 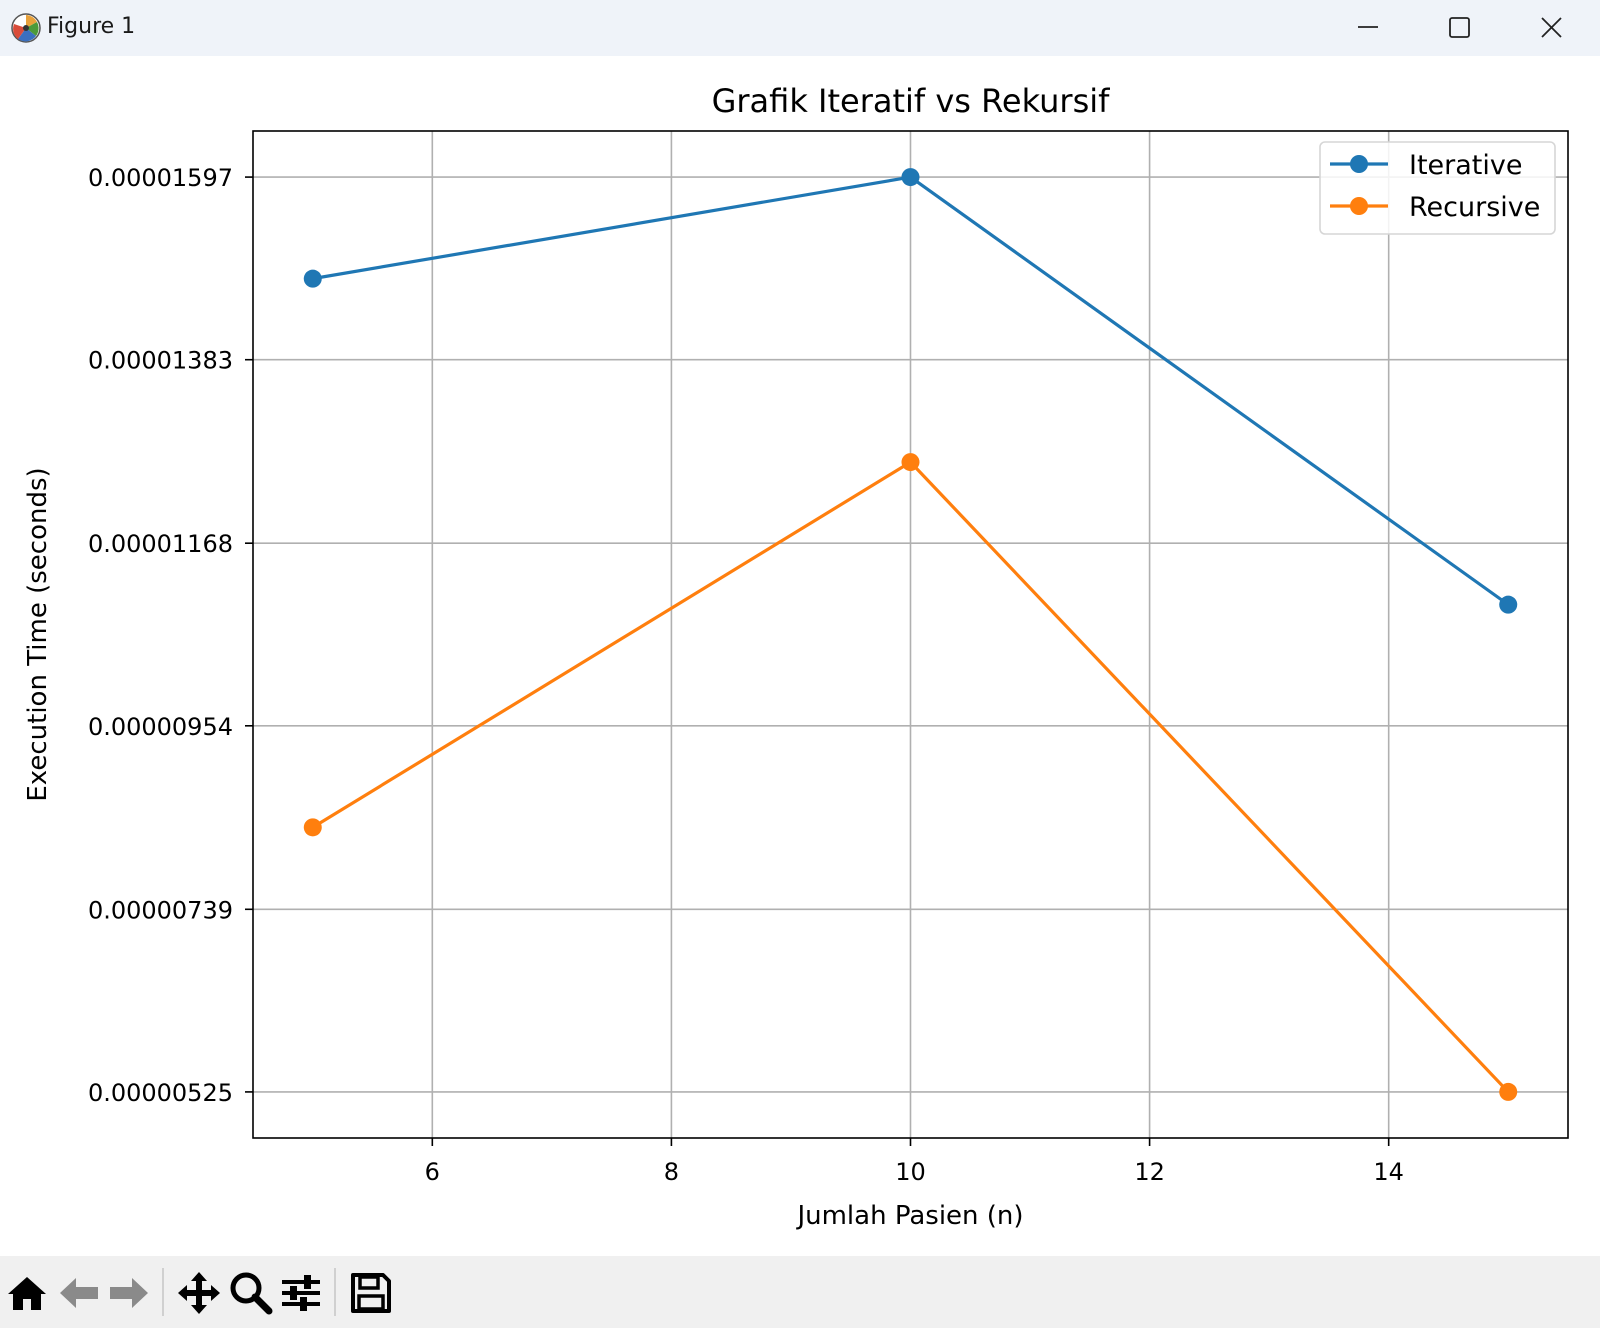 What do you see at coordinates (671, 1172) in the screenshot?
I see `x-tick-label: 8` at bounding box center [671, 1172].